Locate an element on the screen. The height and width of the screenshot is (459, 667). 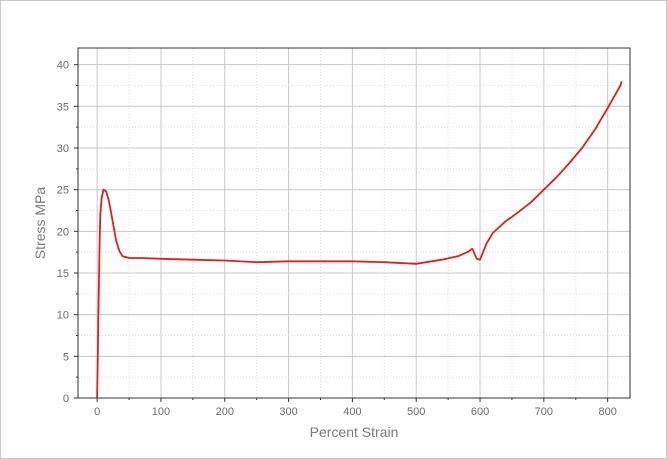
x-tick-label: 100 is located at coordinates (161, 412).